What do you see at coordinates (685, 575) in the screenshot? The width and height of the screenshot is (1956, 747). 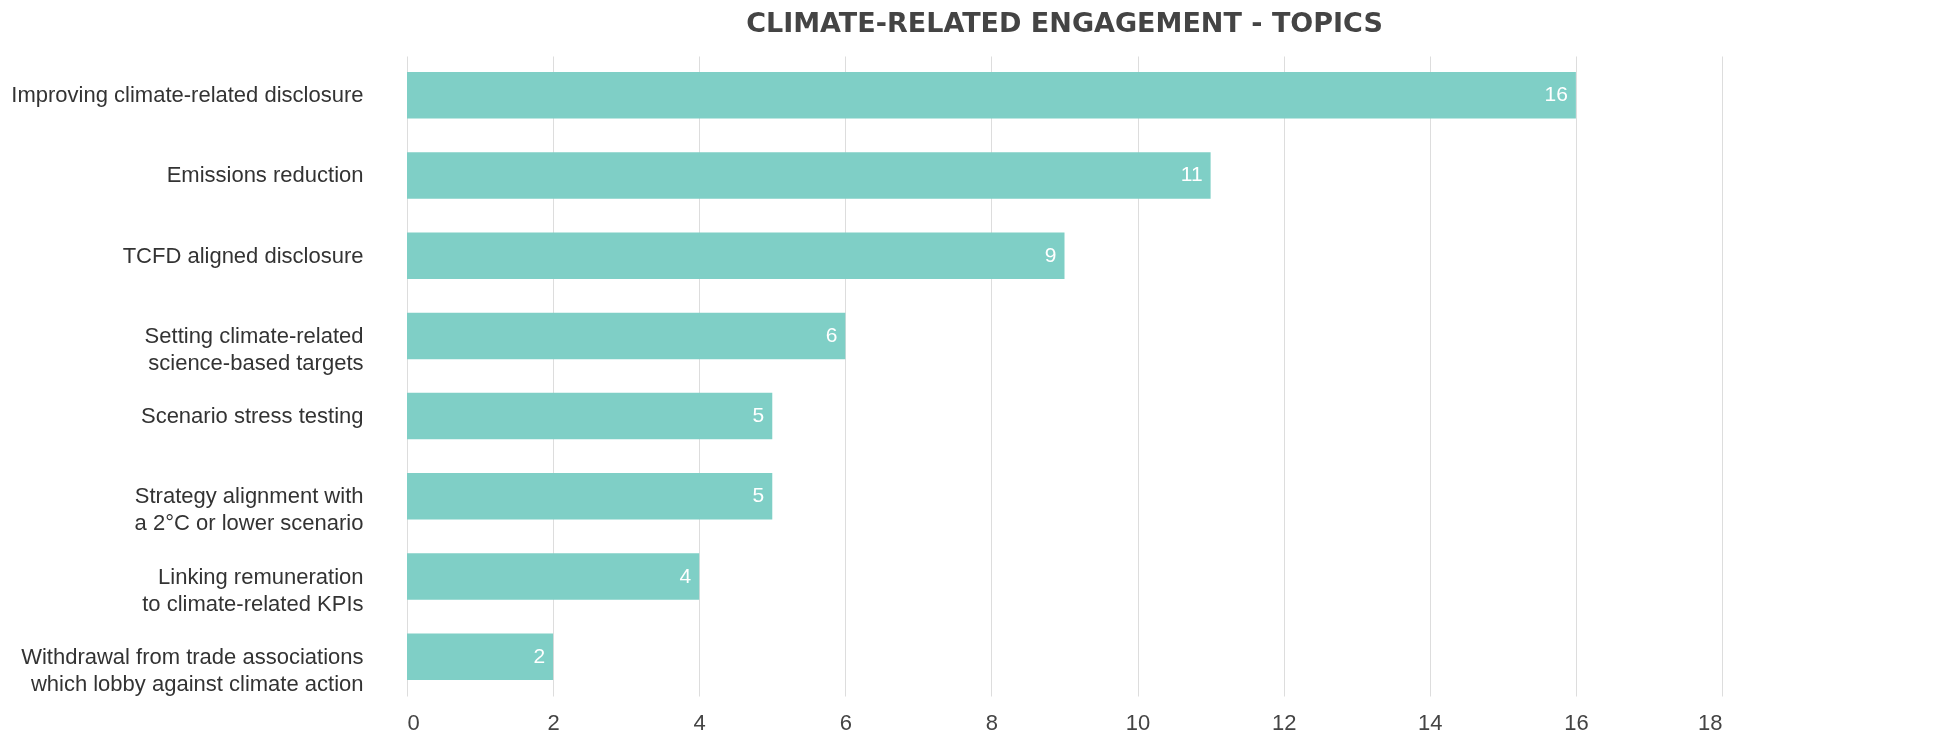 I see `data-label: 4` at bounding box center [685, 575].